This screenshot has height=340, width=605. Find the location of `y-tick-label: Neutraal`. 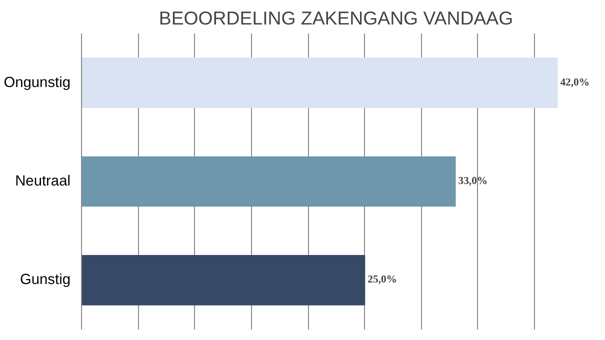

y-tick-label: Neutraal is located at coordinates (43, 182).